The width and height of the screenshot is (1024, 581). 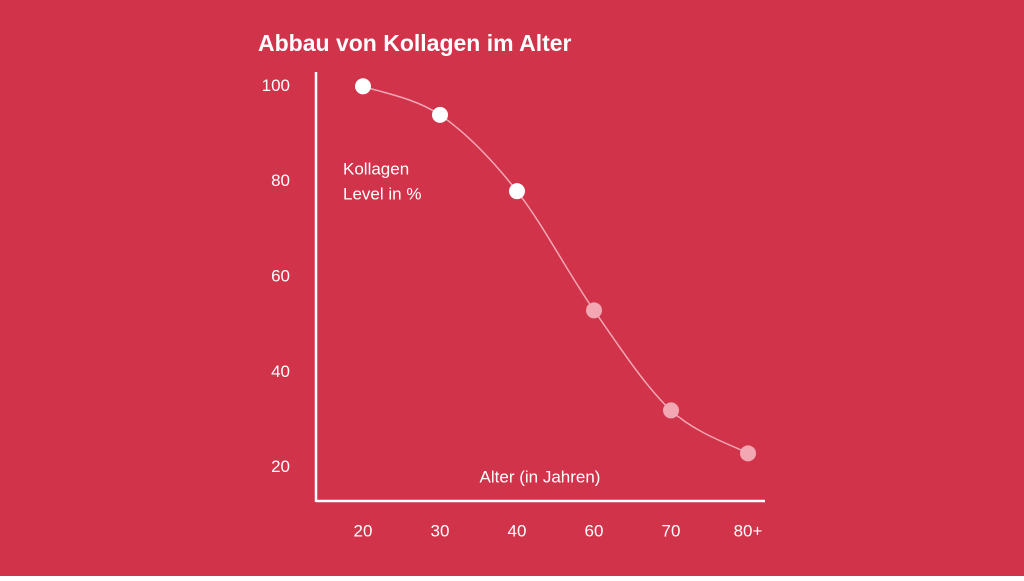 What do you see at coordinates (671, 530) in the screenshot?
I see `x-tick-label: 70` at bounding box center [671, 530].